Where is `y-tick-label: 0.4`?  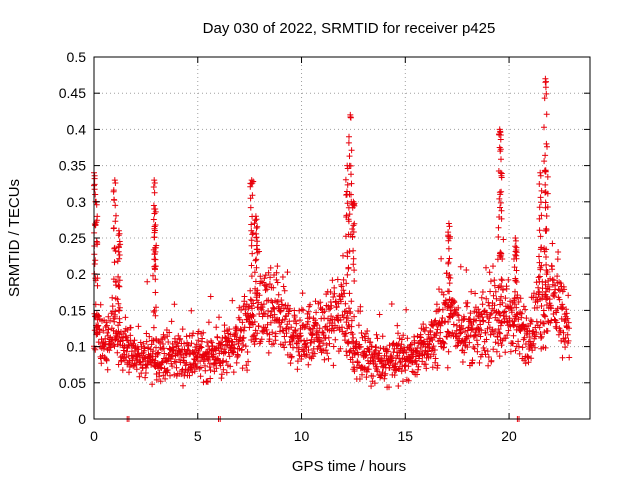 y-tick-label: 0.4 is located at coordinates (77, 129).